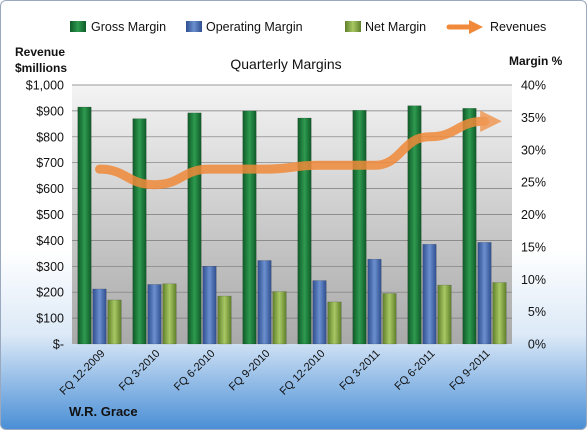 Image resolution: width=587 pixels, height=430 pixels. What do you see at coordinates (58, 345) in the screenshot?
I see `left-tick-label: $-` at bounding box center [58, 345].